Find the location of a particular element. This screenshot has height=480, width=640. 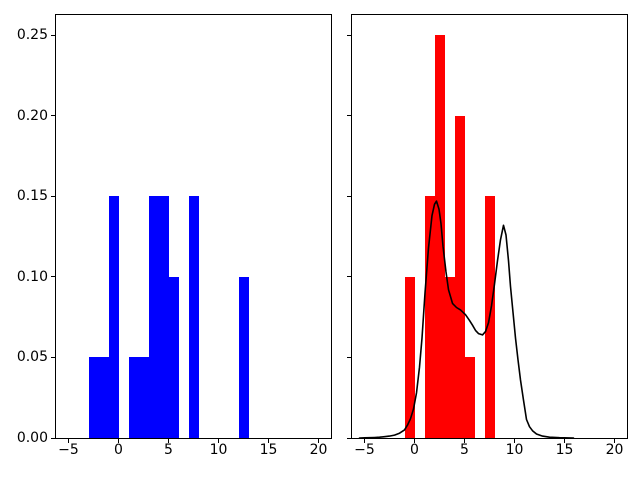

y-tick-label: 0.15 is located at coordinates (32, 196).